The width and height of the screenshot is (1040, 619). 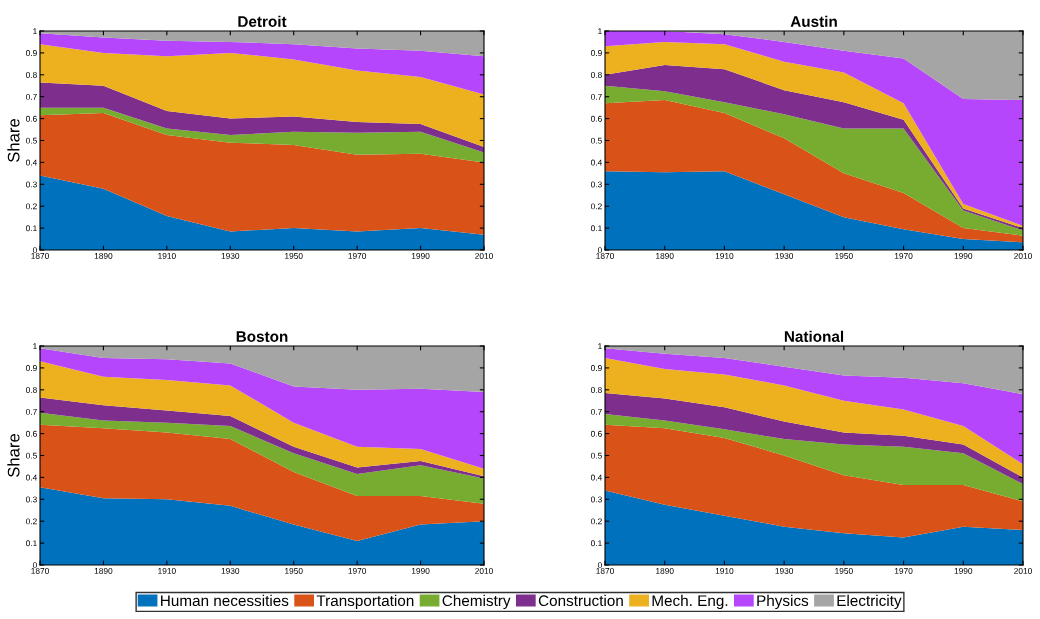 What do you see at coordinates (813, 21) in the screenshot?
I see `chart-title: Austin` at bounding box center [813, 21].